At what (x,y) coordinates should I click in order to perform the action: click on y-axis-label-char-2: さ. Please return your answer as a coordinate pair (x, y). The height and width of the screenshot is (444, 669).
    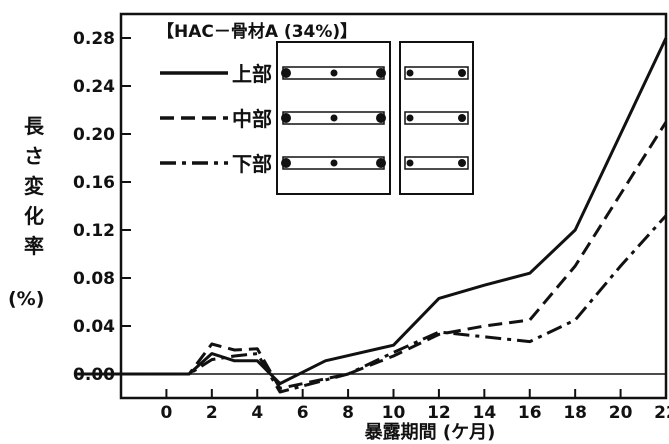
    Looking at the image, I should click on (34, 156).